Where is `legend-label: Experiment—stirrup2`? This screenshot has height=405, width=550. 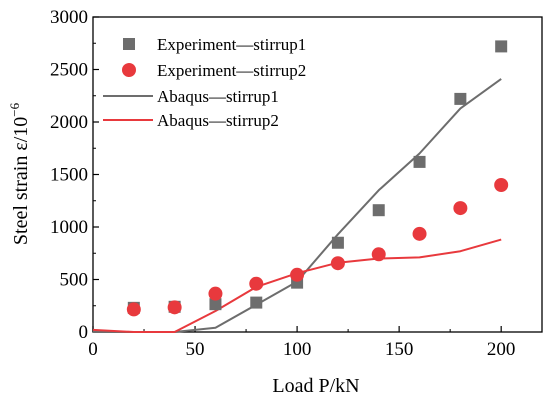
legend-label: Experiment—stirrup2 is located at coordinates (231, 70).